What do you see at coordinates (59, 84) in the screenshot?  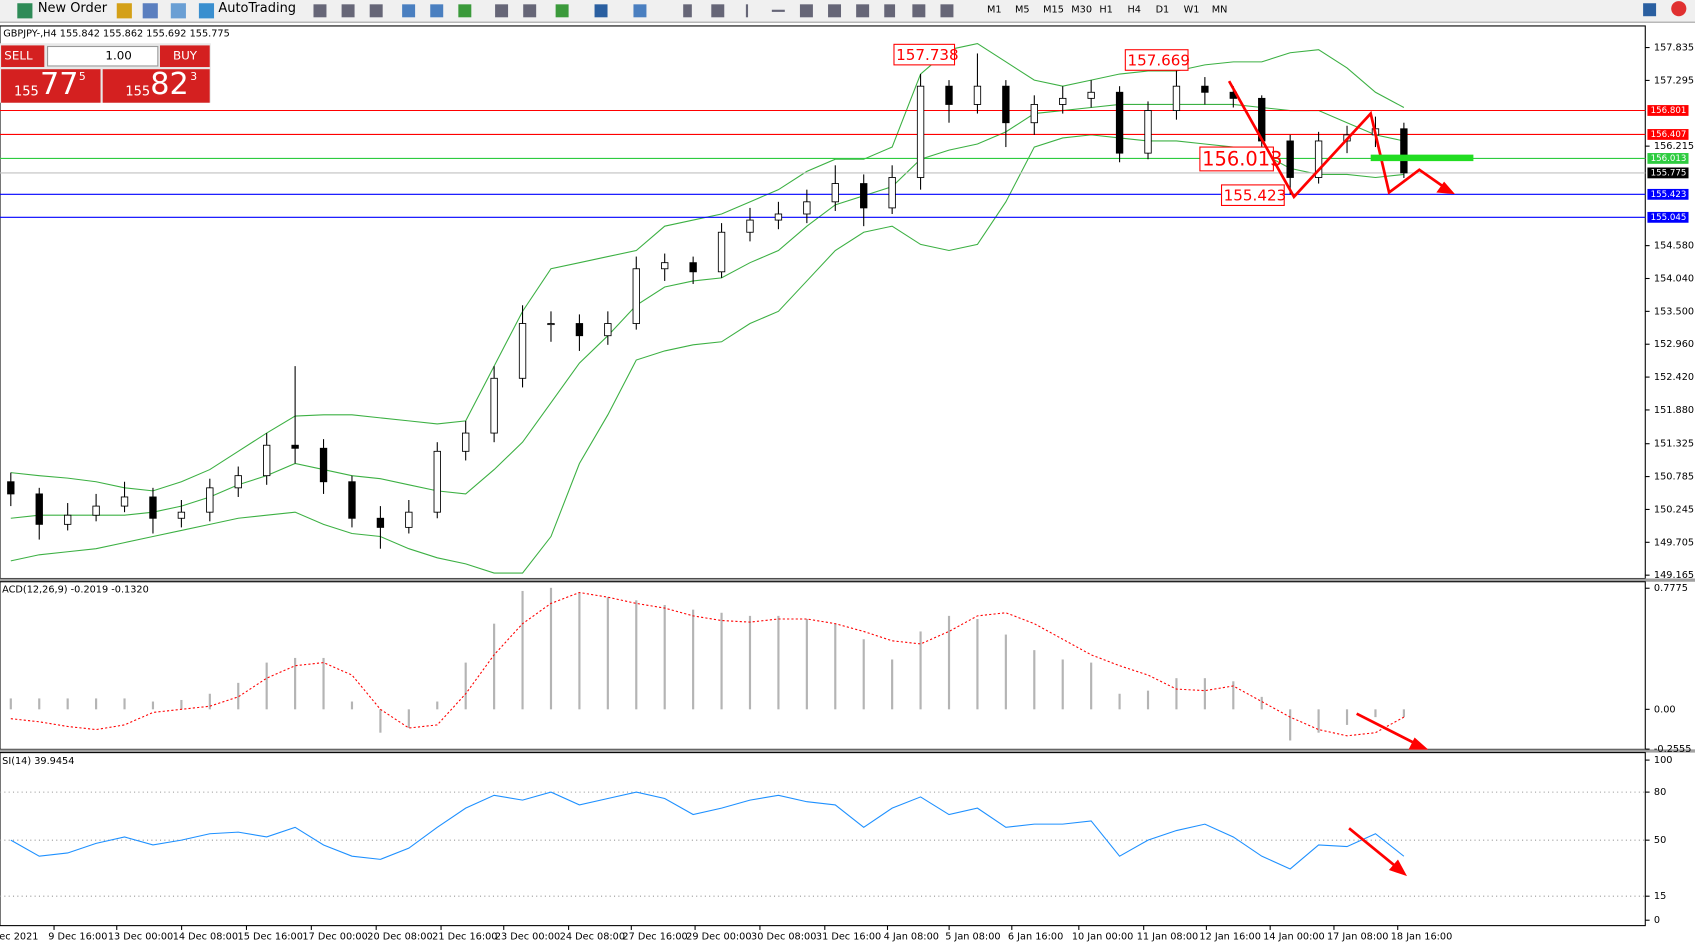 I see `sell-pips: 77` at bounding box center [59, 84].